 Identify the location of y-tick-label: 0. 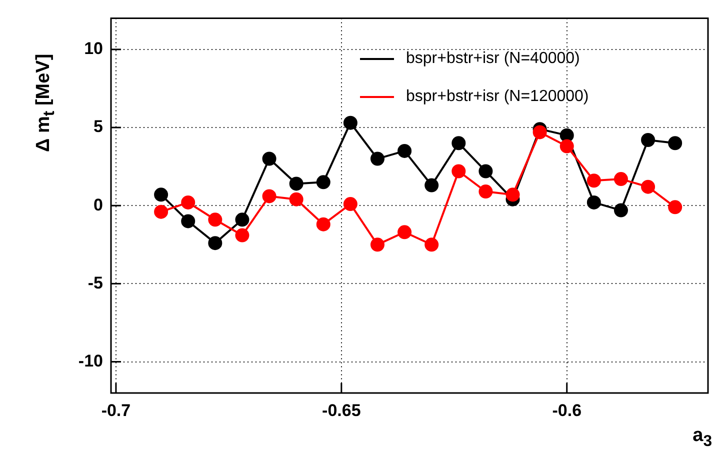
(98, 204).